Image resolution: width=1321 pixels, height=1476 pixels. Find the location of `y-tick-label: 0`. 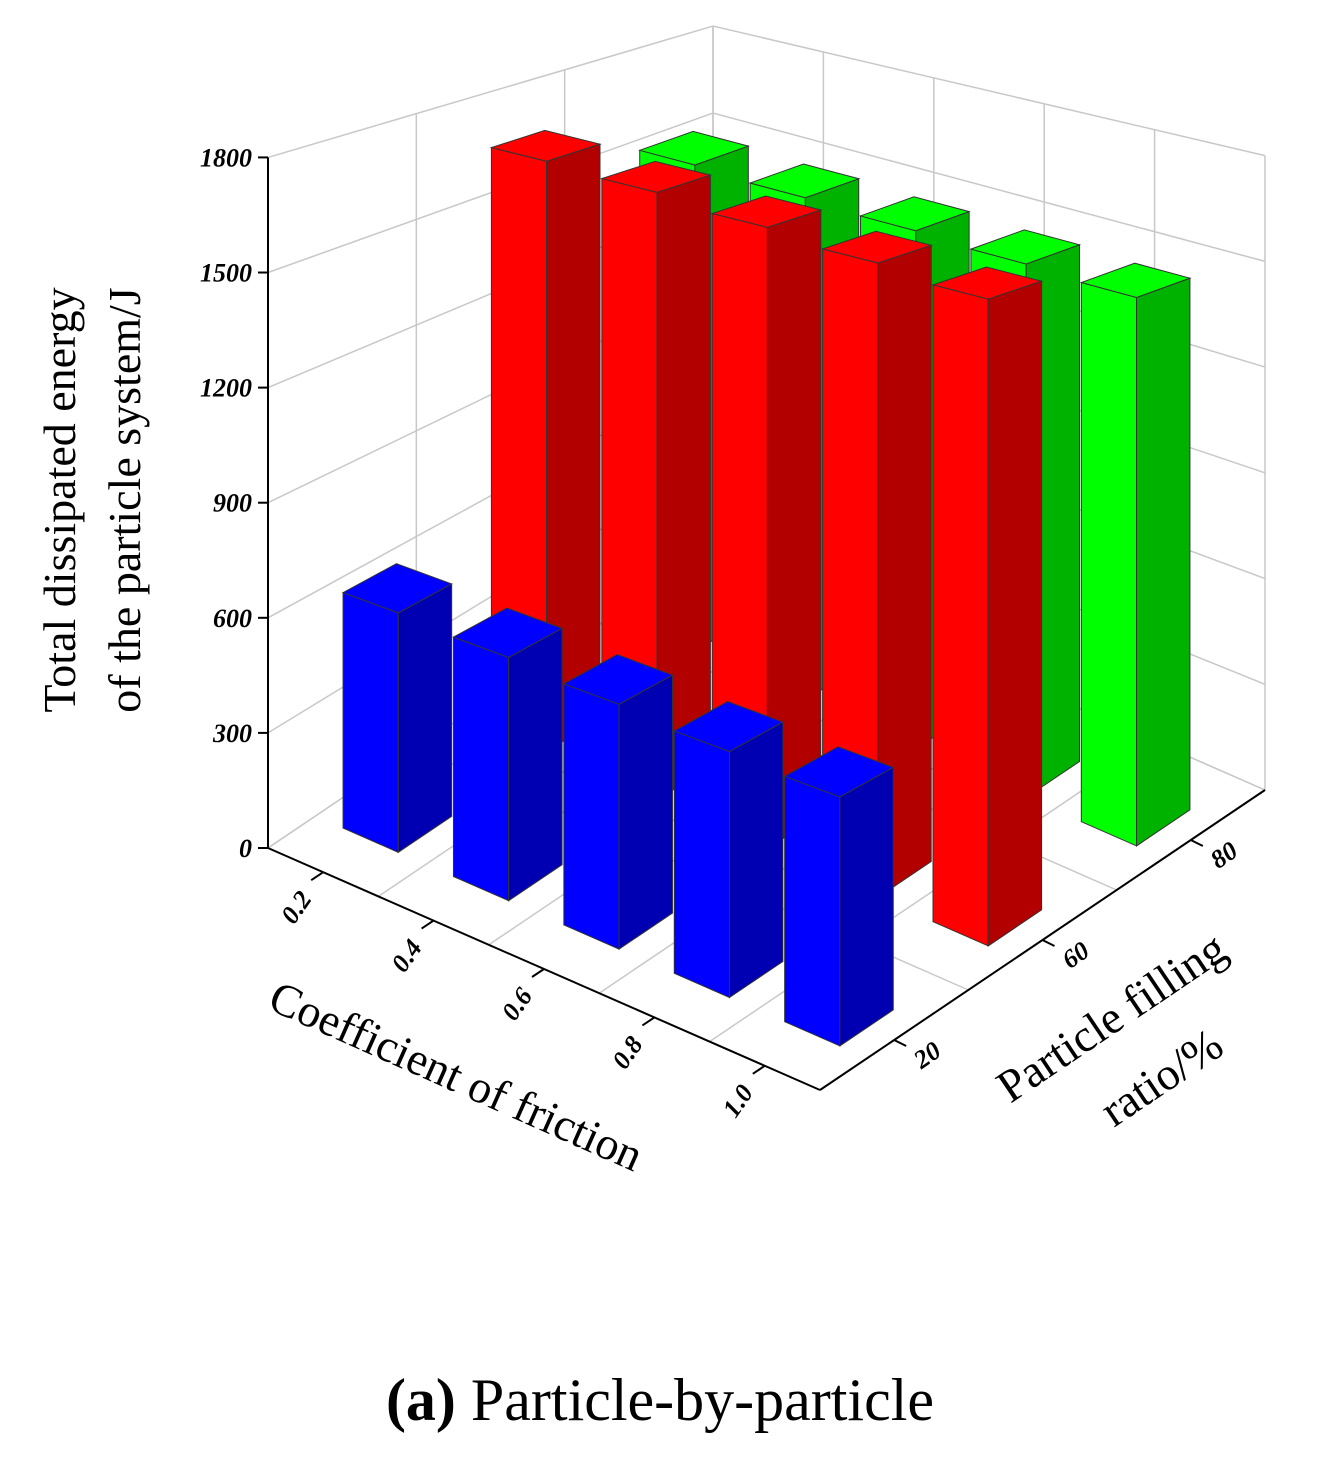

y-tick-label: 0 is located at coordinates (245, 848).